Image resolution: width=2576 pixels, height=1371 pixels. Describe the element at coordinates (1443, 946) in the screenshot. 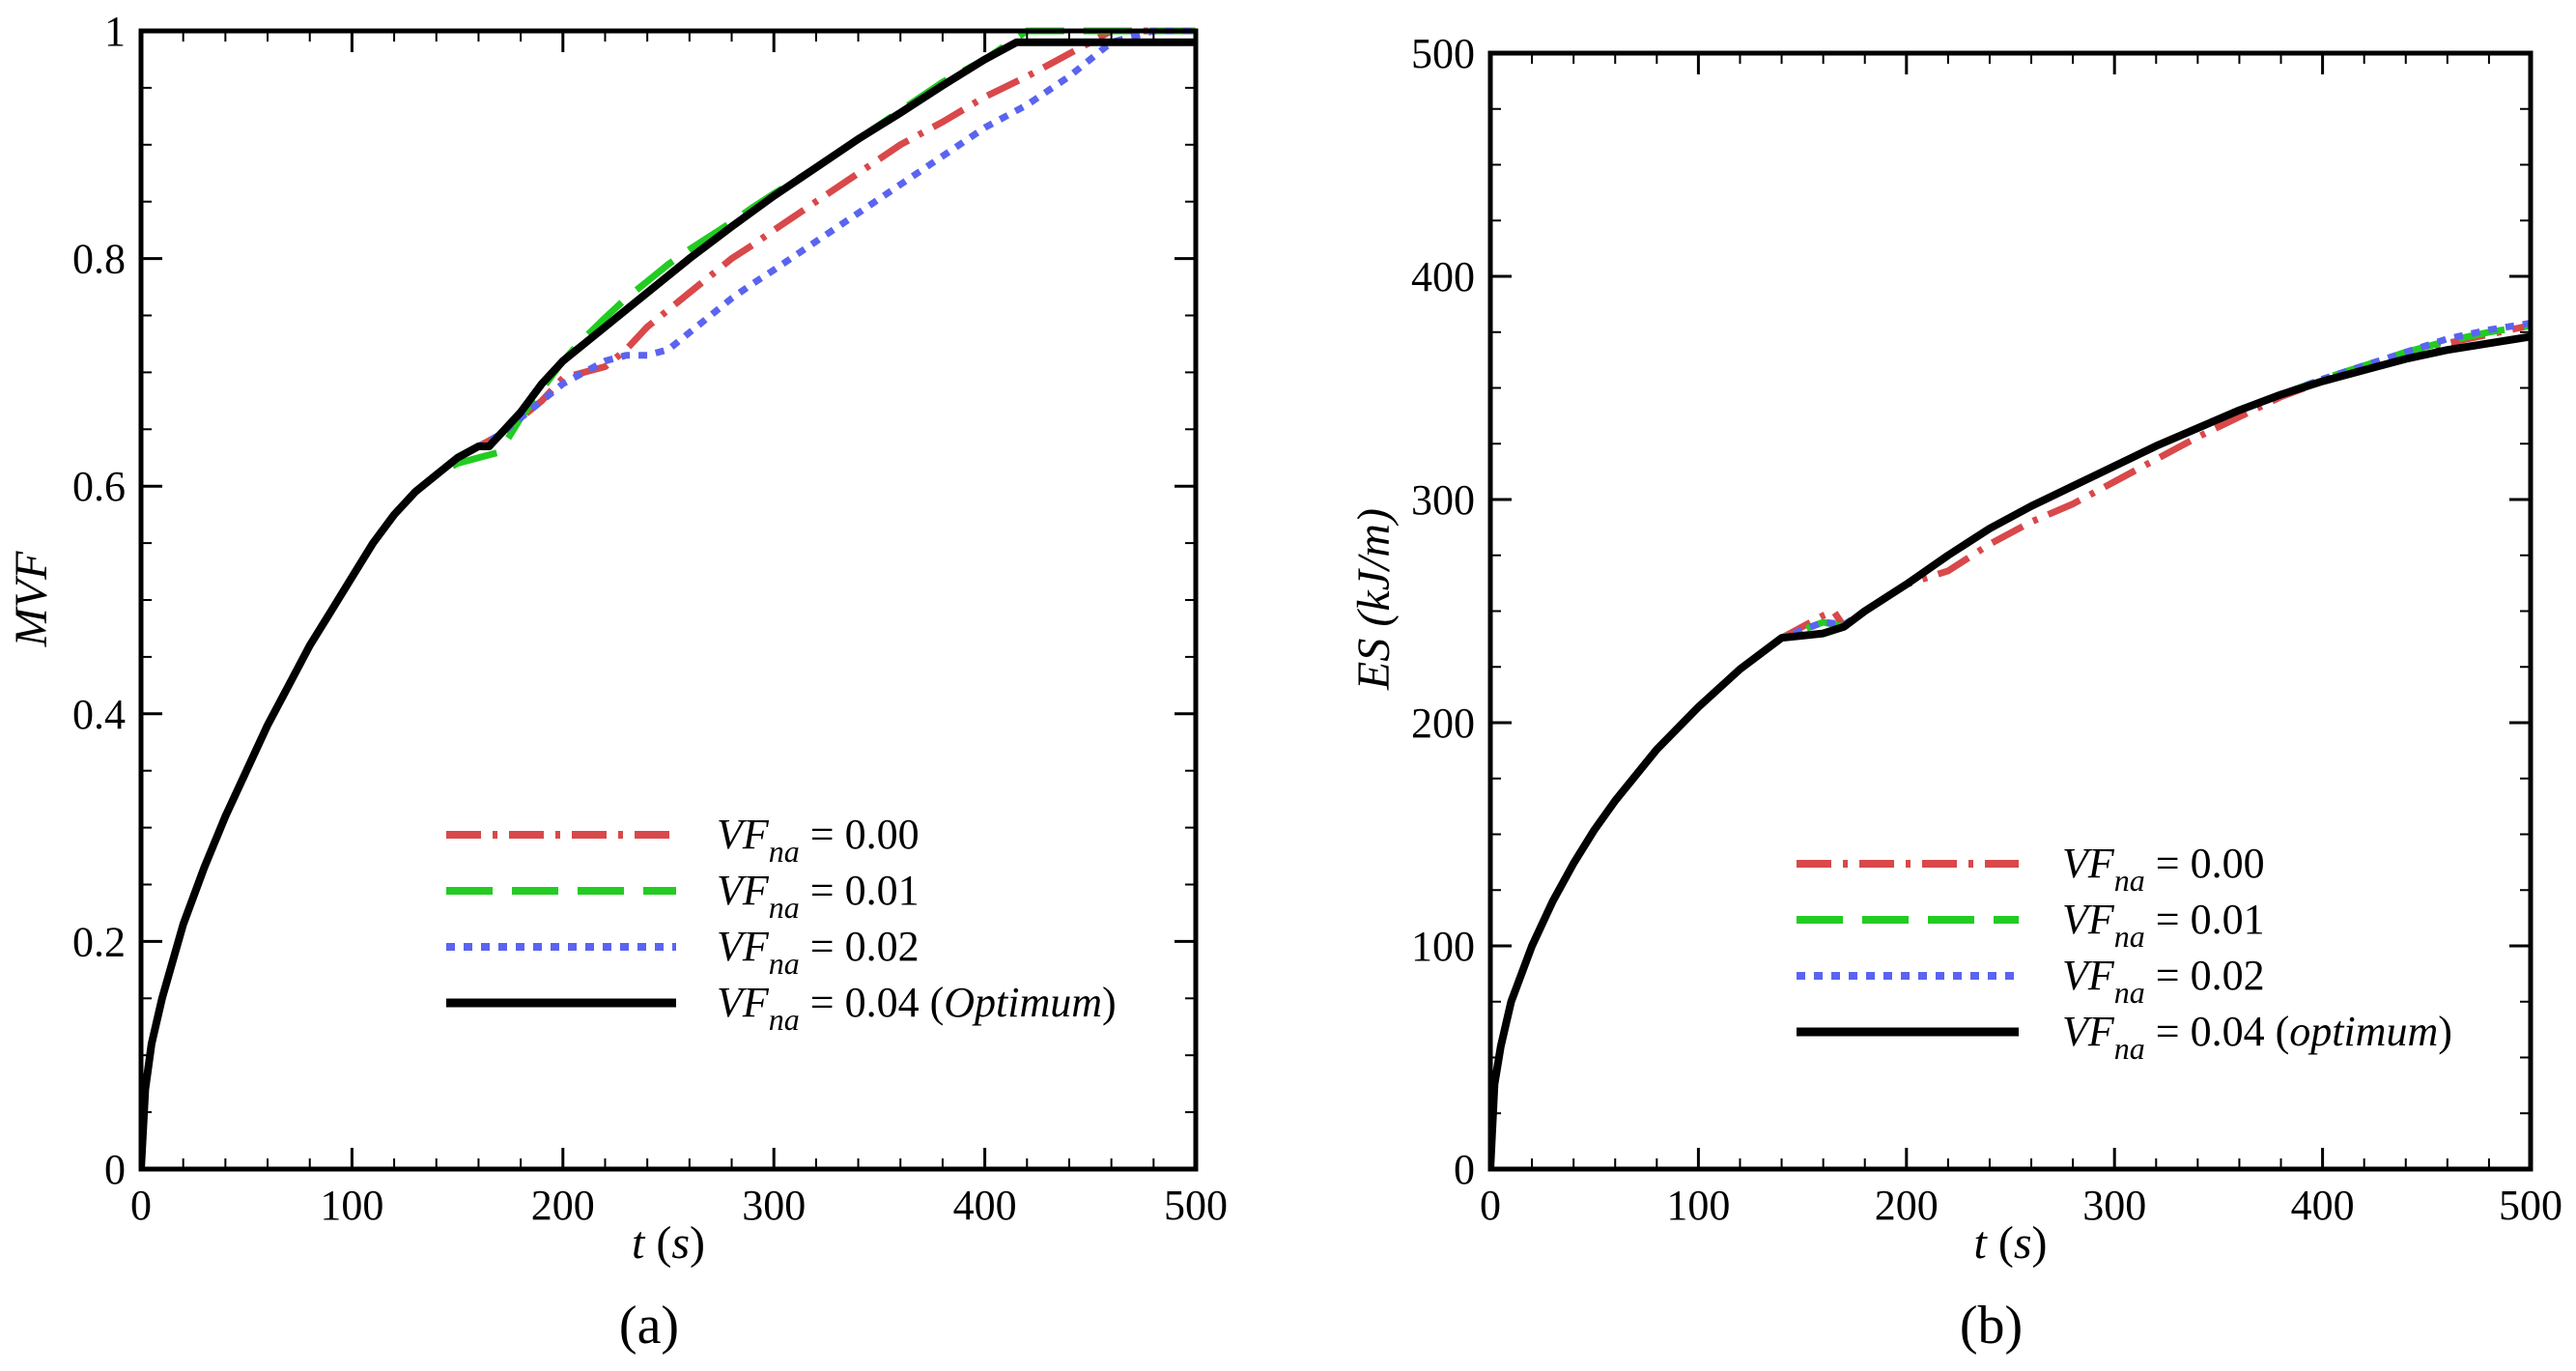

I see `y-tick-label: 100` at that location.